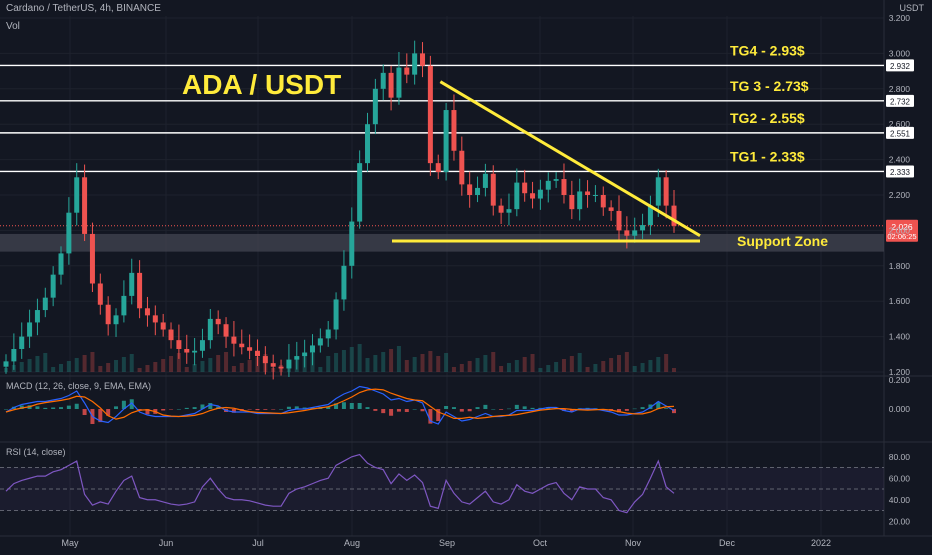  I want to click on support-zone-band, so click(442, 242).